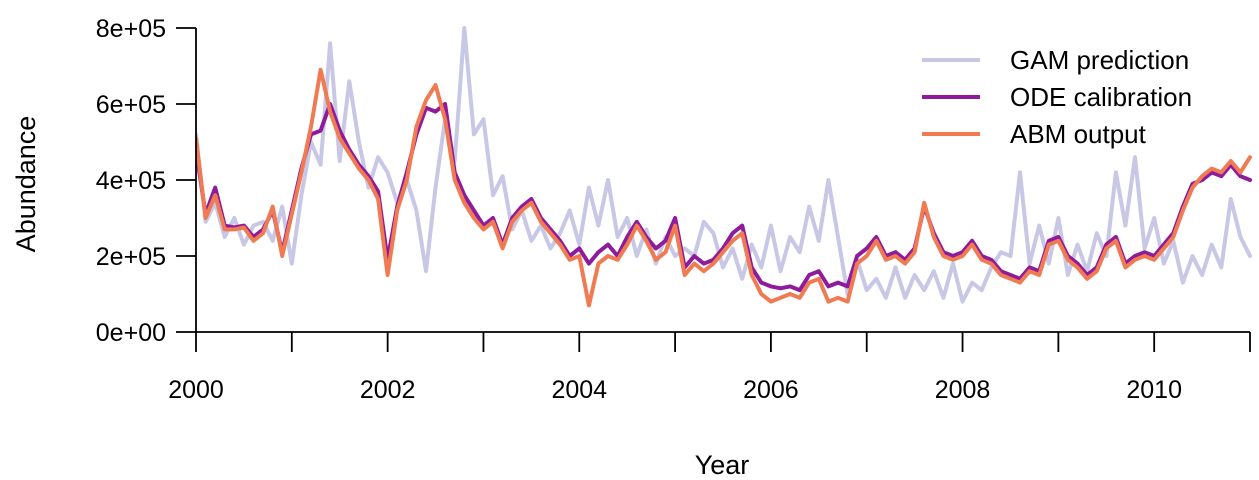  What do you see at coordinates (1154, 390) in the screenshot?
I see `x-tick-label: 2010` at bounding box center [1154, 390].